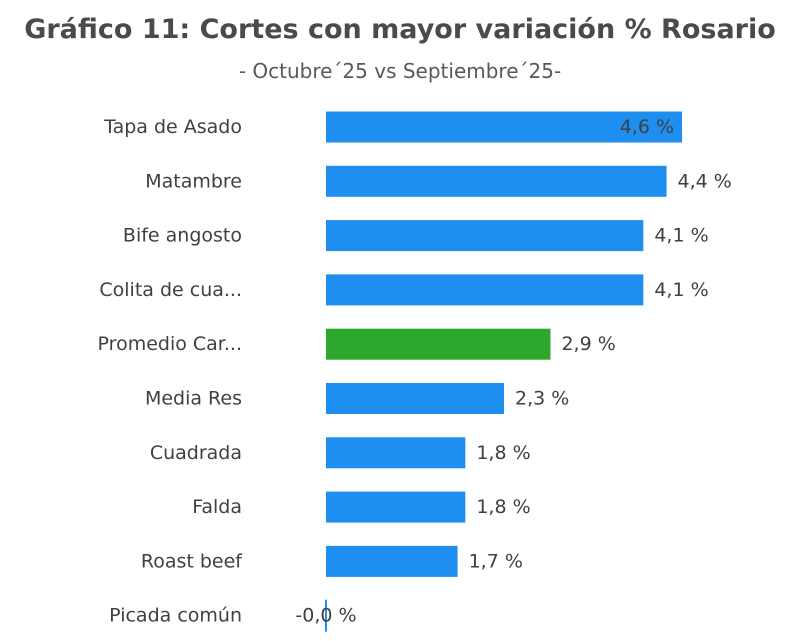 The image size is (800, 641). Describe the element at coordinates (172, 127) in the screenshot. I see `category-label: Tapa de Asado` at that location.